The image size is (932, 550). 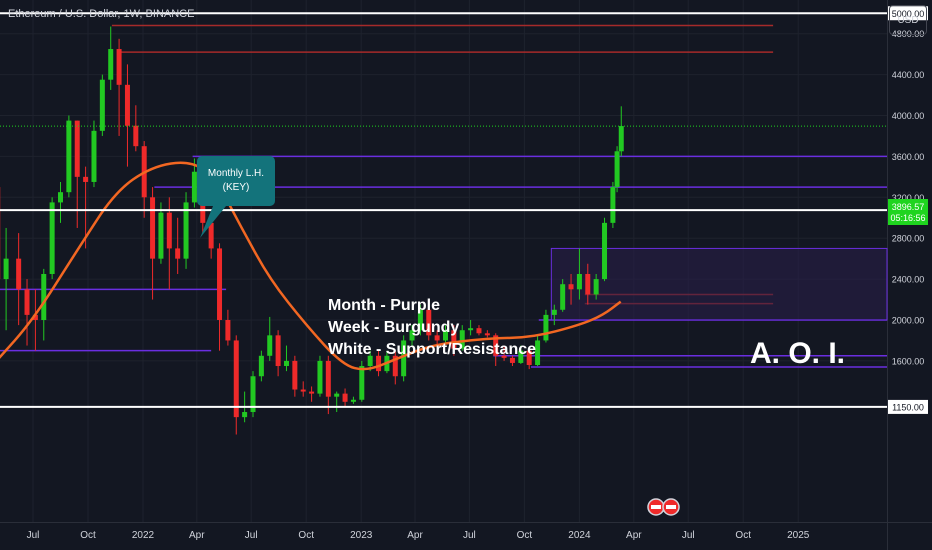 What do you see at coordinates (908, 239) in the screenshot?
I see `price-tick-label: 2800.00` at bounding box center [908, 239].